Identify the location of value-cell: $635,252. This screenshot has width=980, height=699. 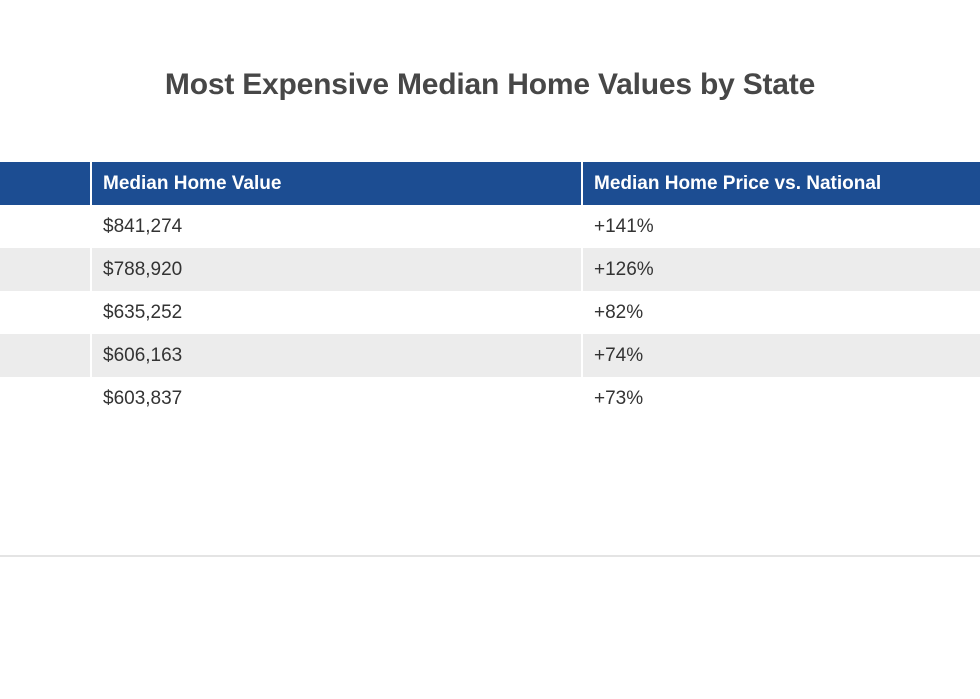
(335, 312).